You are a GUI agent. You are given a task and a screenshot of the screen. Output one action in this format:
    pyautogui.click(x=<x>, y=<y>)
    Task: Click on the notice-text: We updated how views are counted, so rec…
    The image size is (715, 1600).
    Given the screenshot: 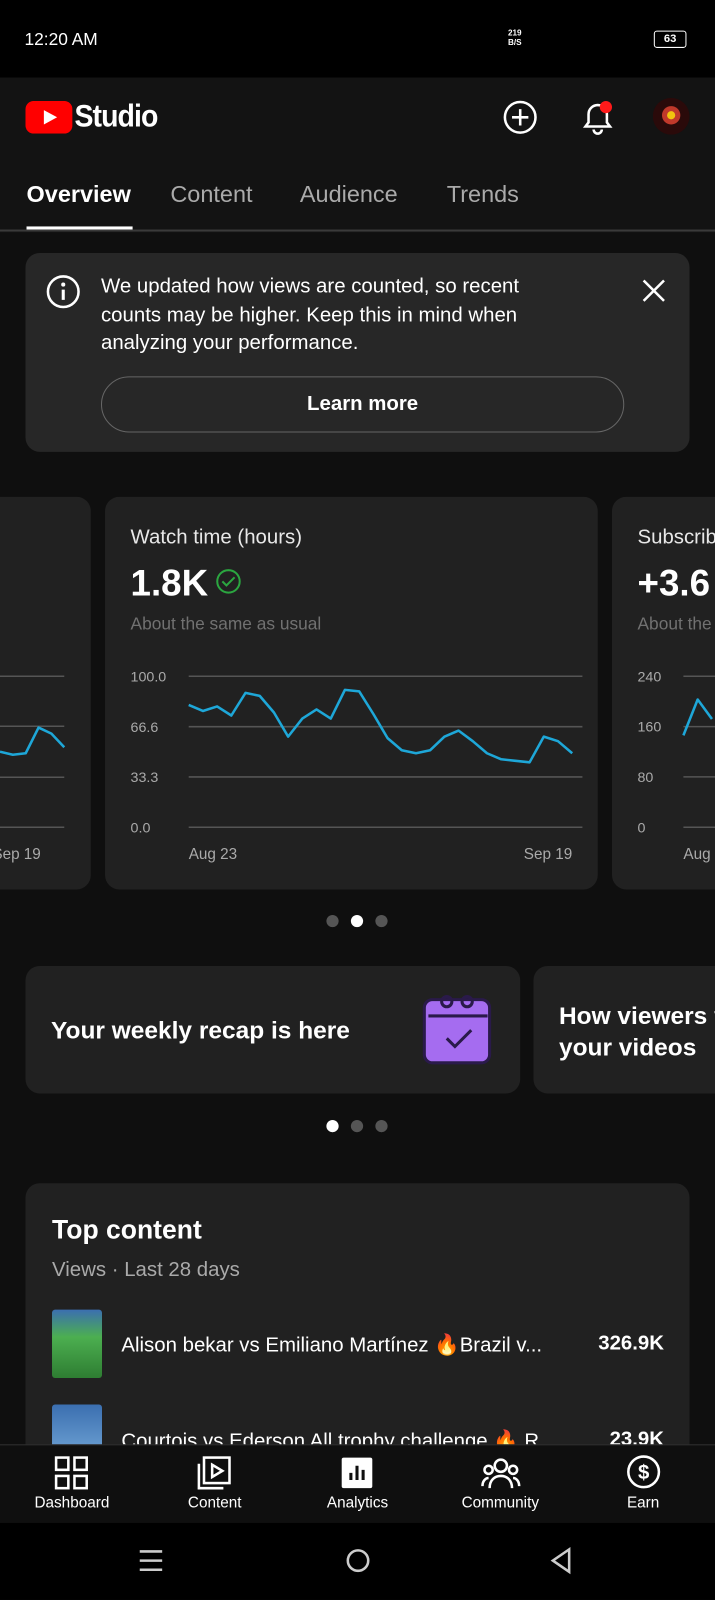 What is the action you would take?
    pyautogui.click(x=310, y=314)
    